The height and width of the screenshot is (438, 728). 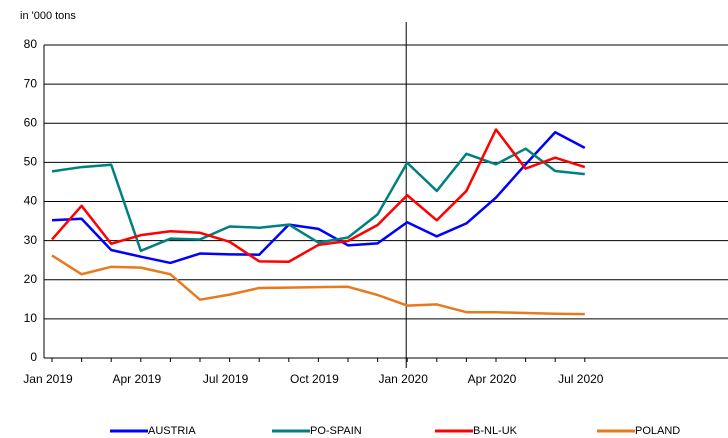 What do you see at coordinates (492, 379) in the screenshot?
I see `x-tick-label: Apr 2020` at bounding box center [492, 379].